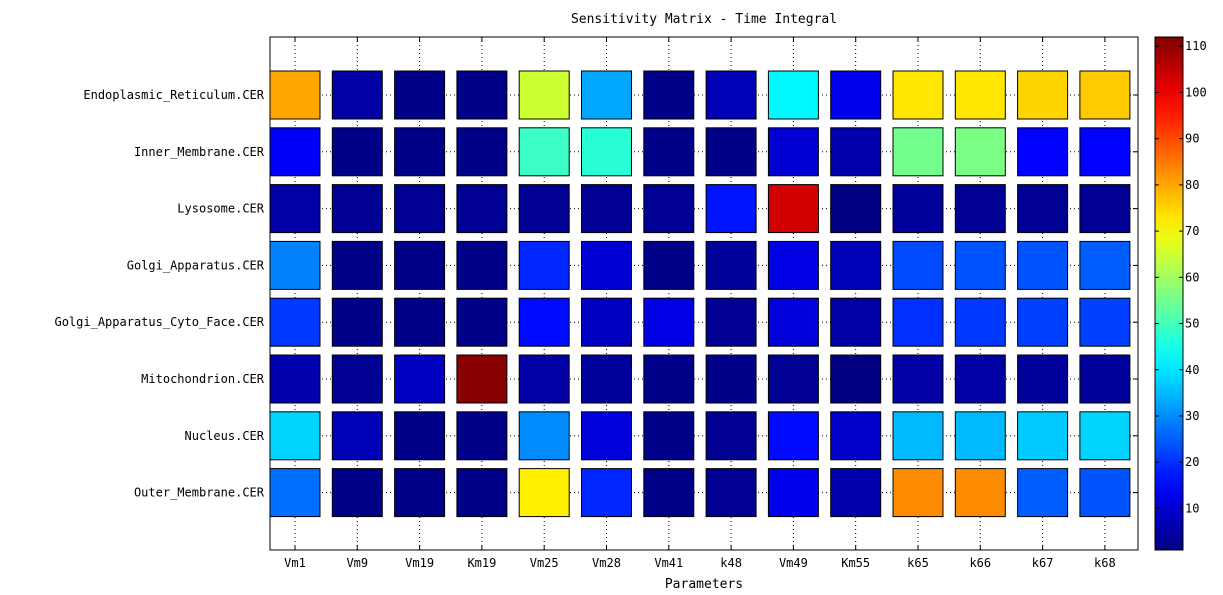 The width and height of the screenshot is (1223, 595). I want to click on colorbar-tick-label: 30, so click(1192, 416).